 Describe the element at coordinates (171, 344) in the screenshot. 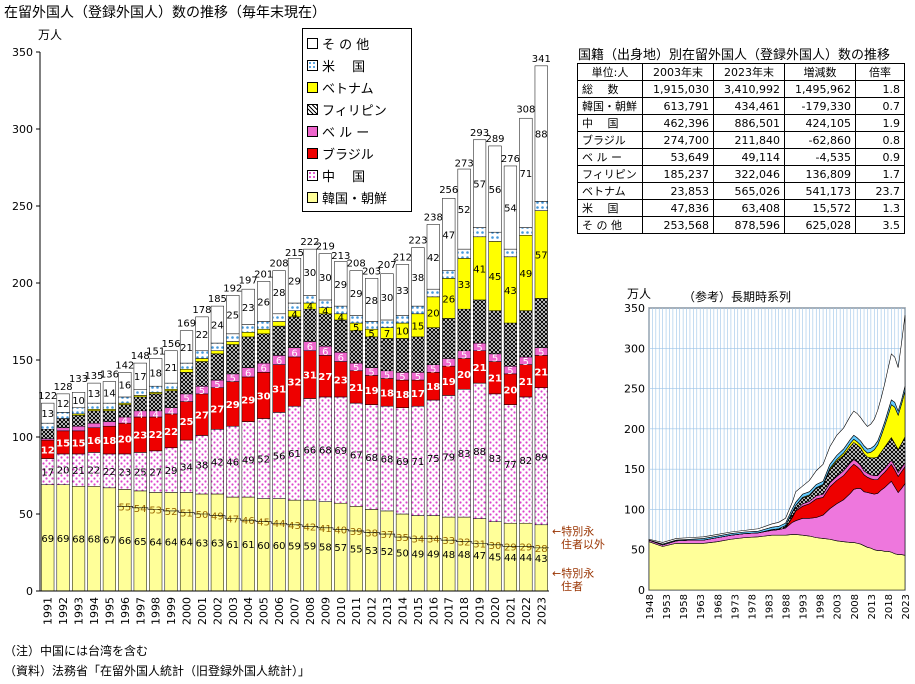

I see `total-label: 156` at that location.